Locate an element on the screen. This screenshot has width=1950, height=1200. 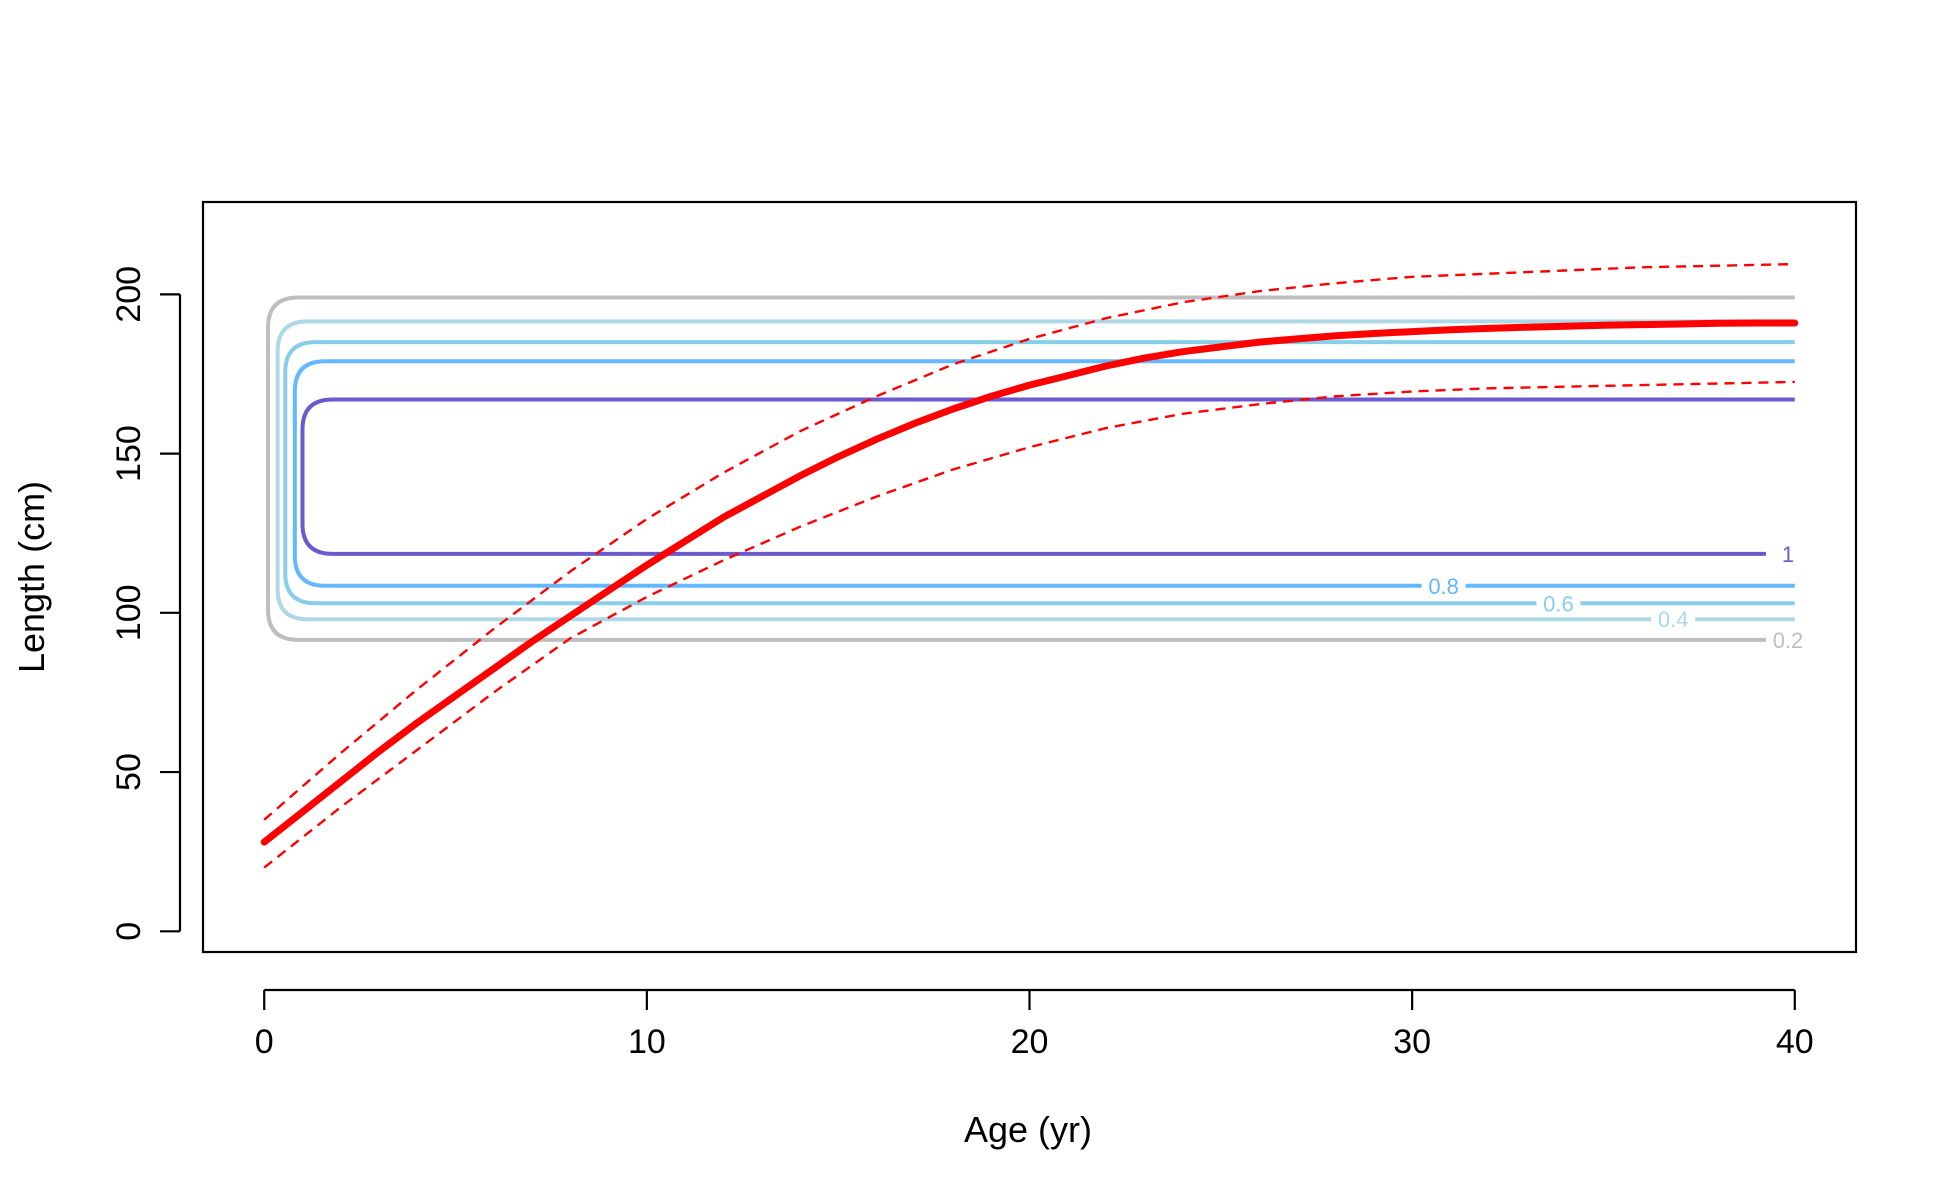
y-axis-label: Length (cm) is located at coordinates (31, 577).